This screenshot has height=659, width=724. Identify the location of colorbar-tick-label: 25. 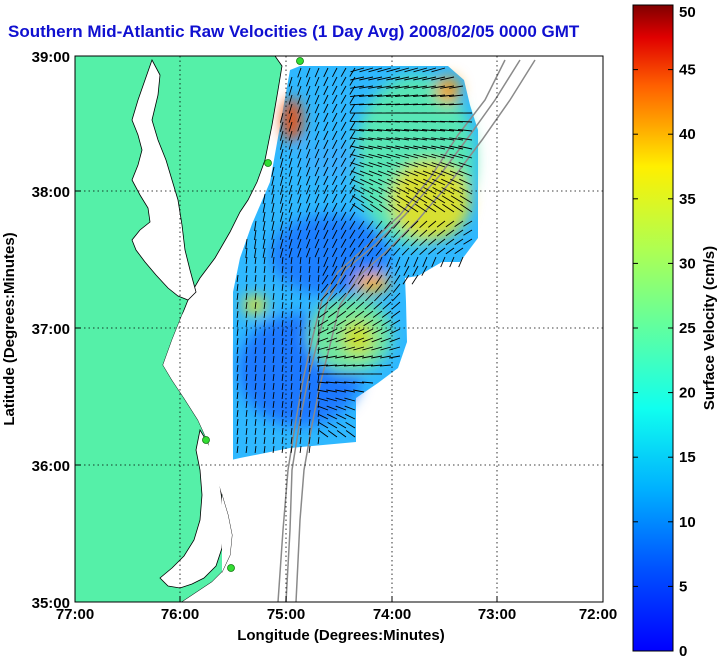
(687, 328).